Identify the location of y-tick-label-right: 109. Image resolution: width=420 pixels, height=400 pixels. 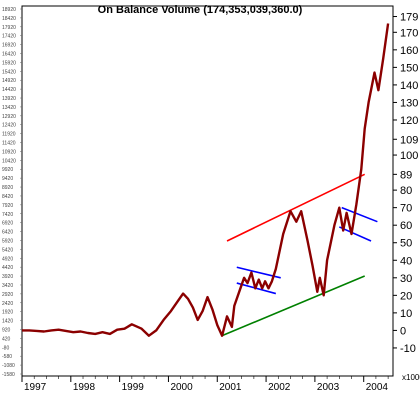
(409, 140).